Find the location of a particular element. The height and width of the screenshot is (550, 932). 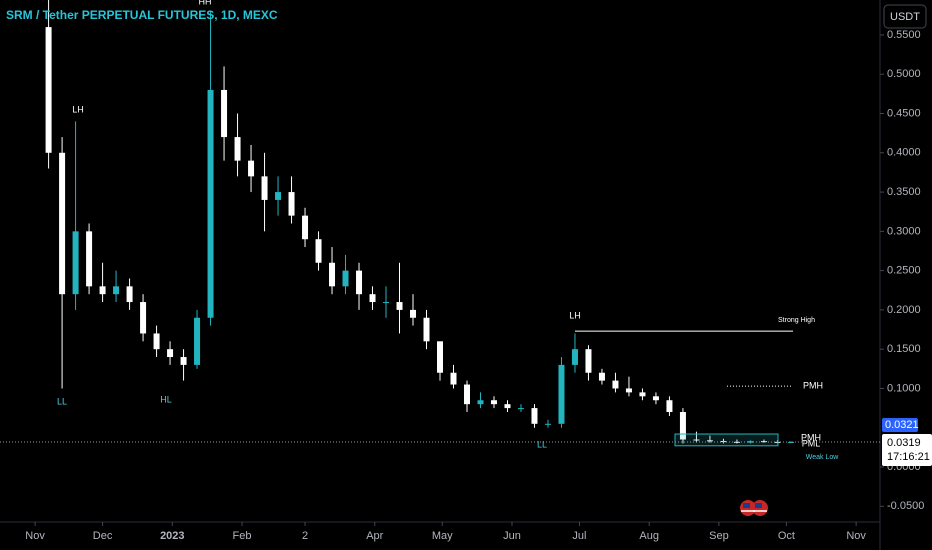

x-tick-label: Oct is located at coordinates (786, 536).